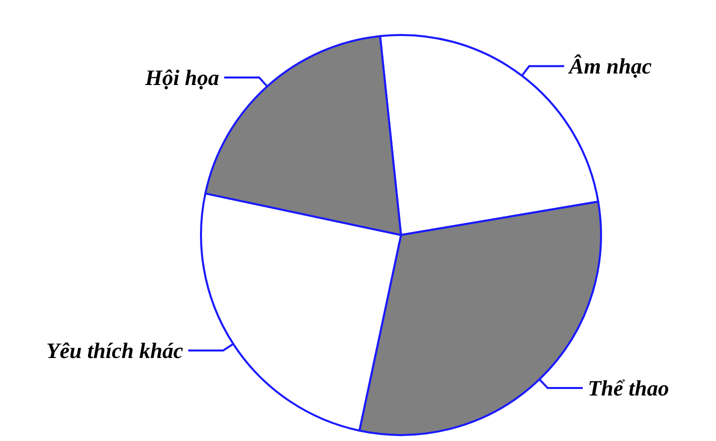 The width and height of the screenshot is (716, 441). I want to click on slice-label: Thể thao, so click(629, 388).